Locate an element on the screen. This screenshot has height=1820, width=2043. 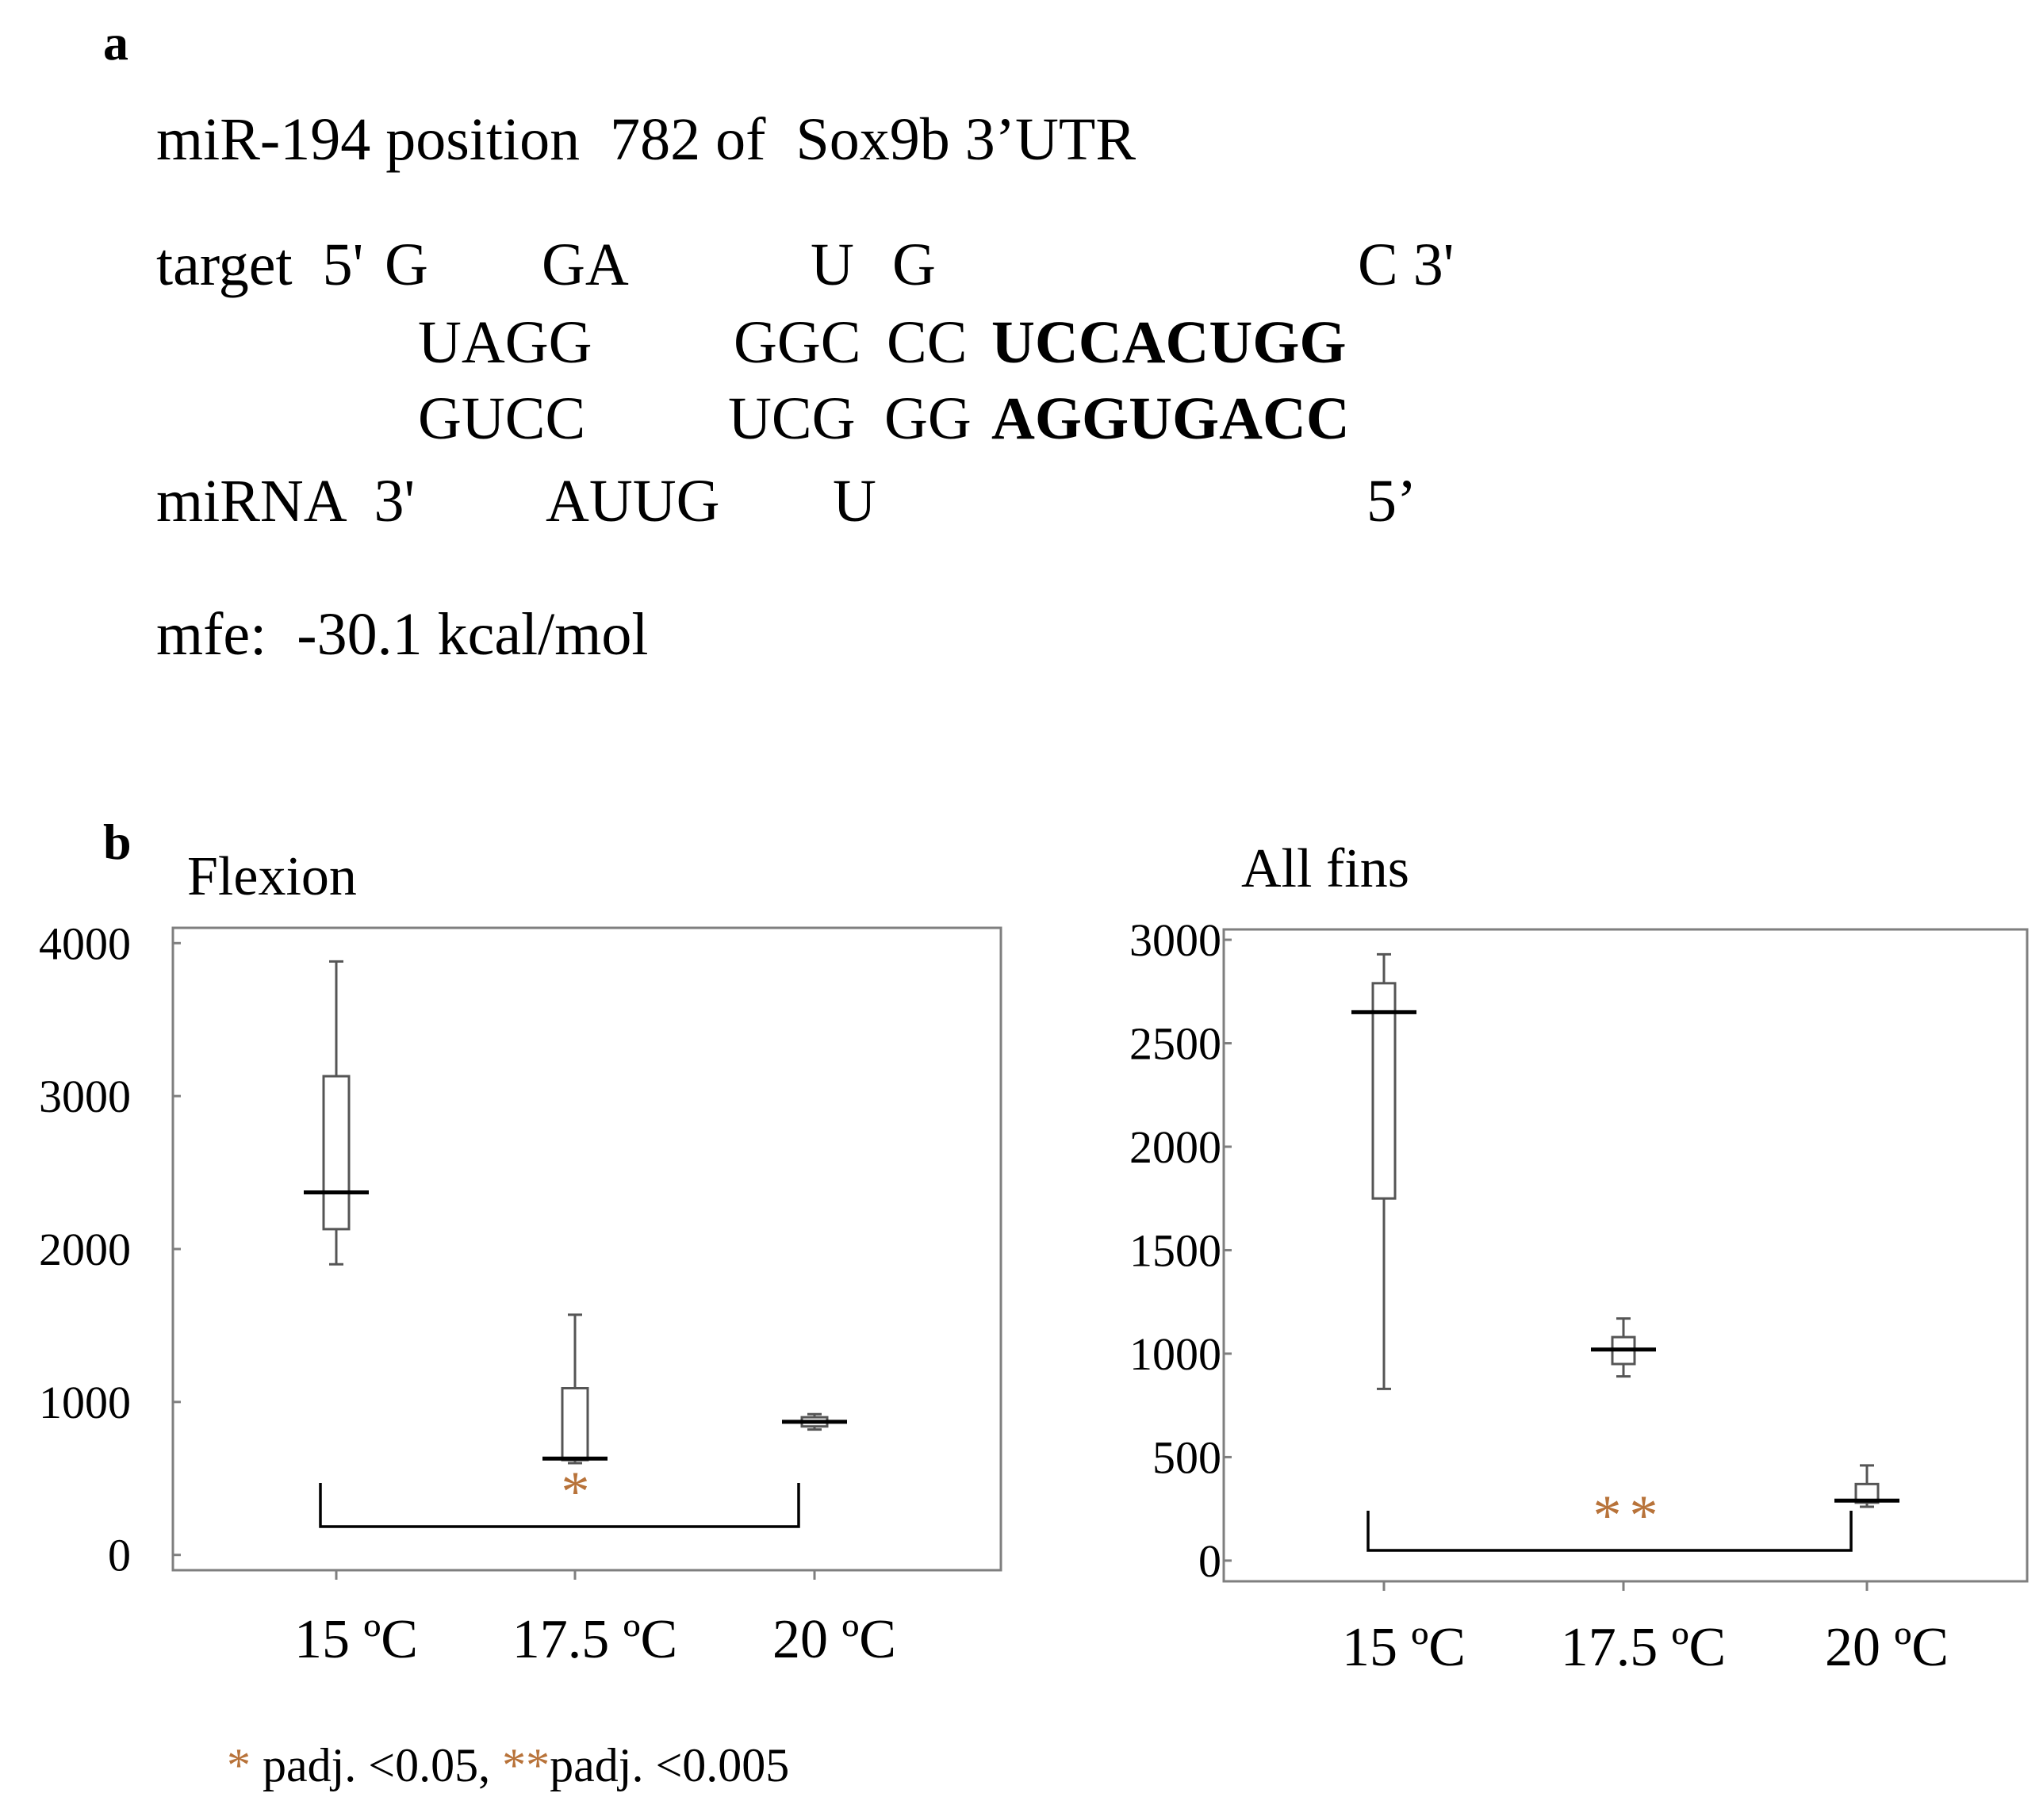
significance-marker: ** is located at coordinates (1630, 1515).